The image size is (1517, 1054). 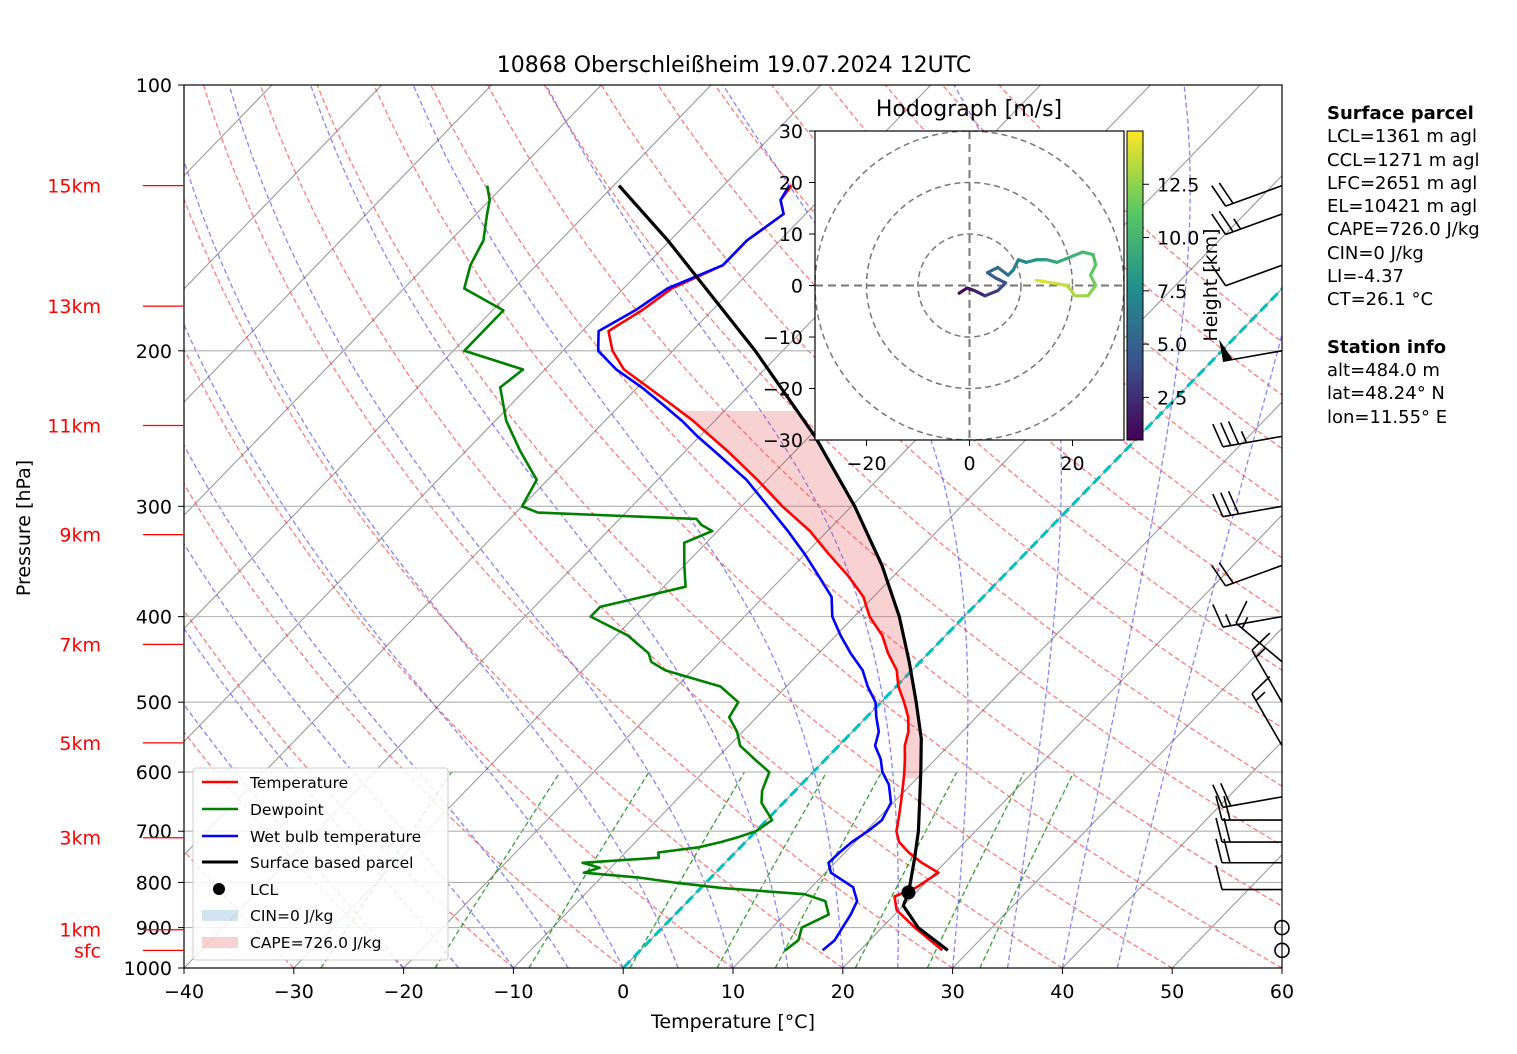 I want to click on hodograph-title: Hodograph [m/s], so click(x=969, y=109).